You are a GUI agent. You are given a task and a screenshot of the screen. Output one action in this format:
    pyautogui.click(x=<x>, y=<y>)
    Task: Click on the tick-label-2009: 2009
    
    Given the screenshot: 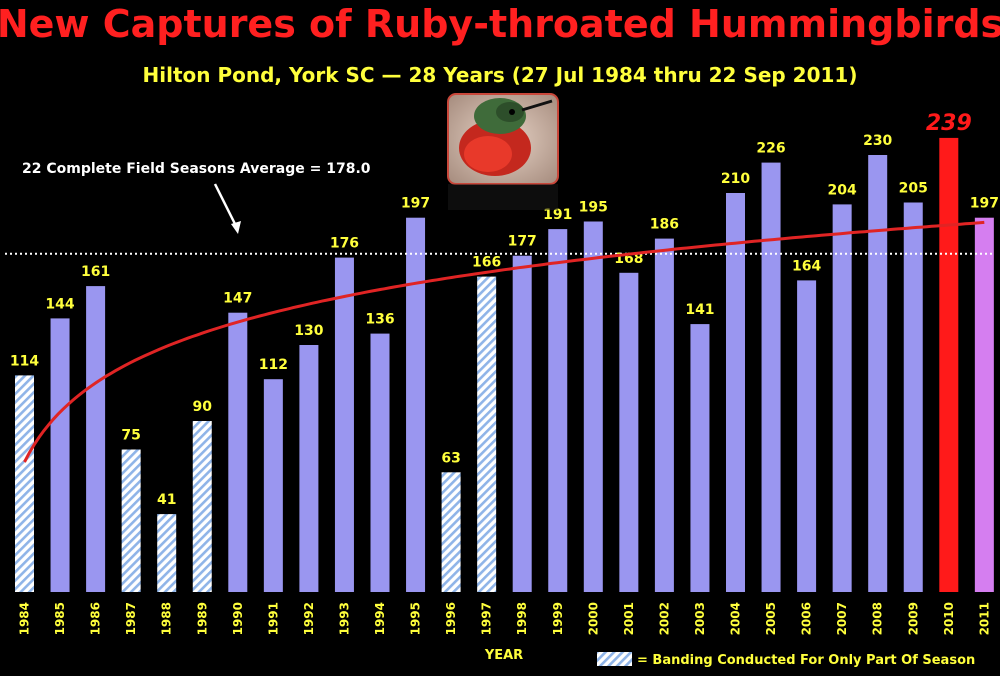 What is the action you would take?
    pyautogui.click(x=913, y=618)
    